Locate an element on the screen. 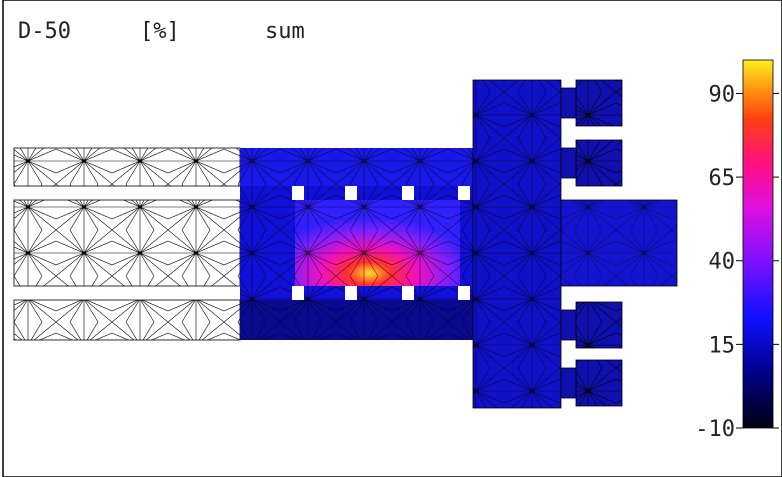  unit-label: [%] is located at coordinates (160, 31).